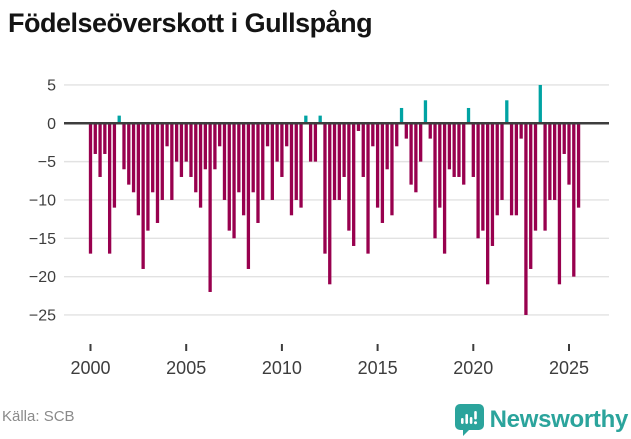  I want to click on newsworthy-logo-link: Newsworthy, so click(541, 420).